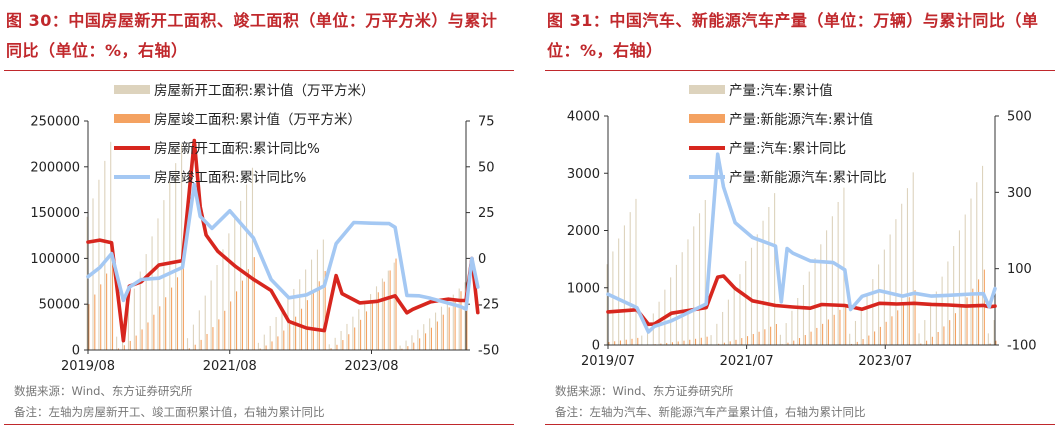 This screenshot has width=1061, height=431. Describe the element at coordinates (237, 149) in the screenshot. I see `legend-label: 房屋新开工面积:累计同比%` at that location.